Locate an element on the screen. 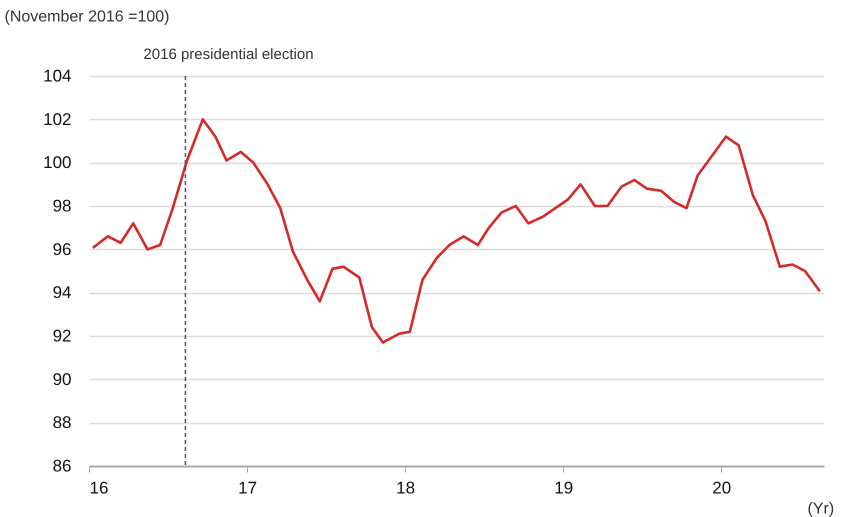 The image size is (853, 517). y-tick-label: 86 is located at coordinates (62, 466).